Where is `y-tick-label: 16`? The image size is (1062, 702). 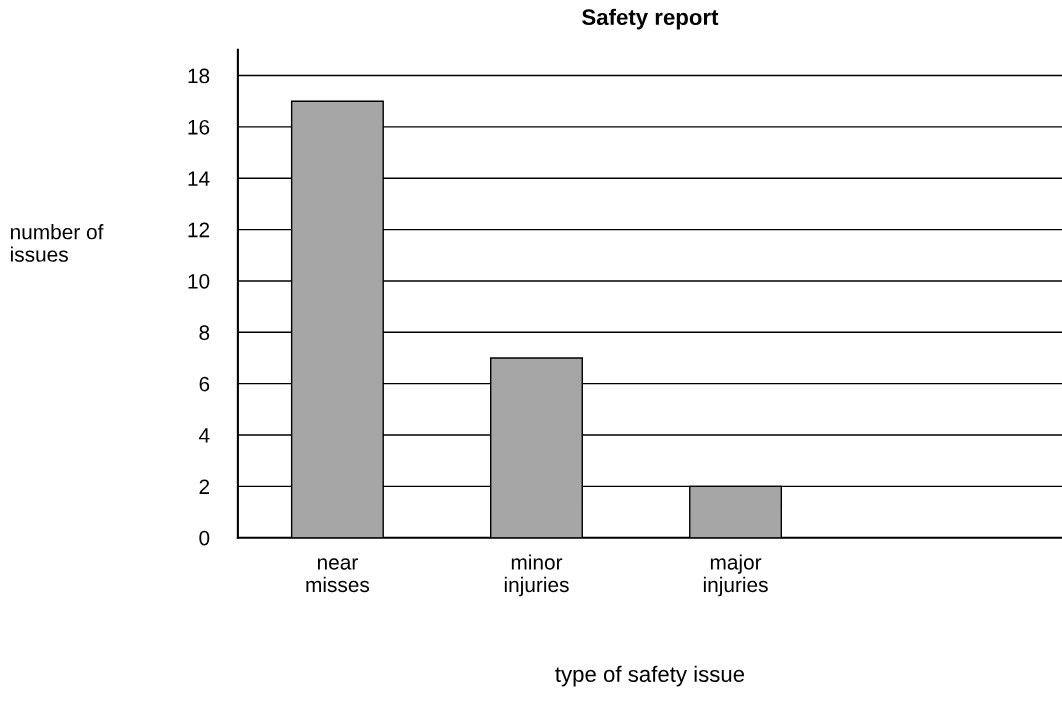
y-tick-label: 16 is located at coordinates (199, 127).